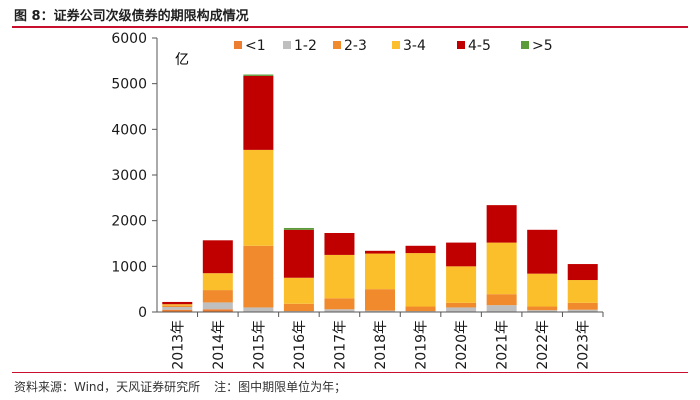 This screenshot has height=400, width=700. I want to click on x-tick-label: 2020年, so click(462, 345).